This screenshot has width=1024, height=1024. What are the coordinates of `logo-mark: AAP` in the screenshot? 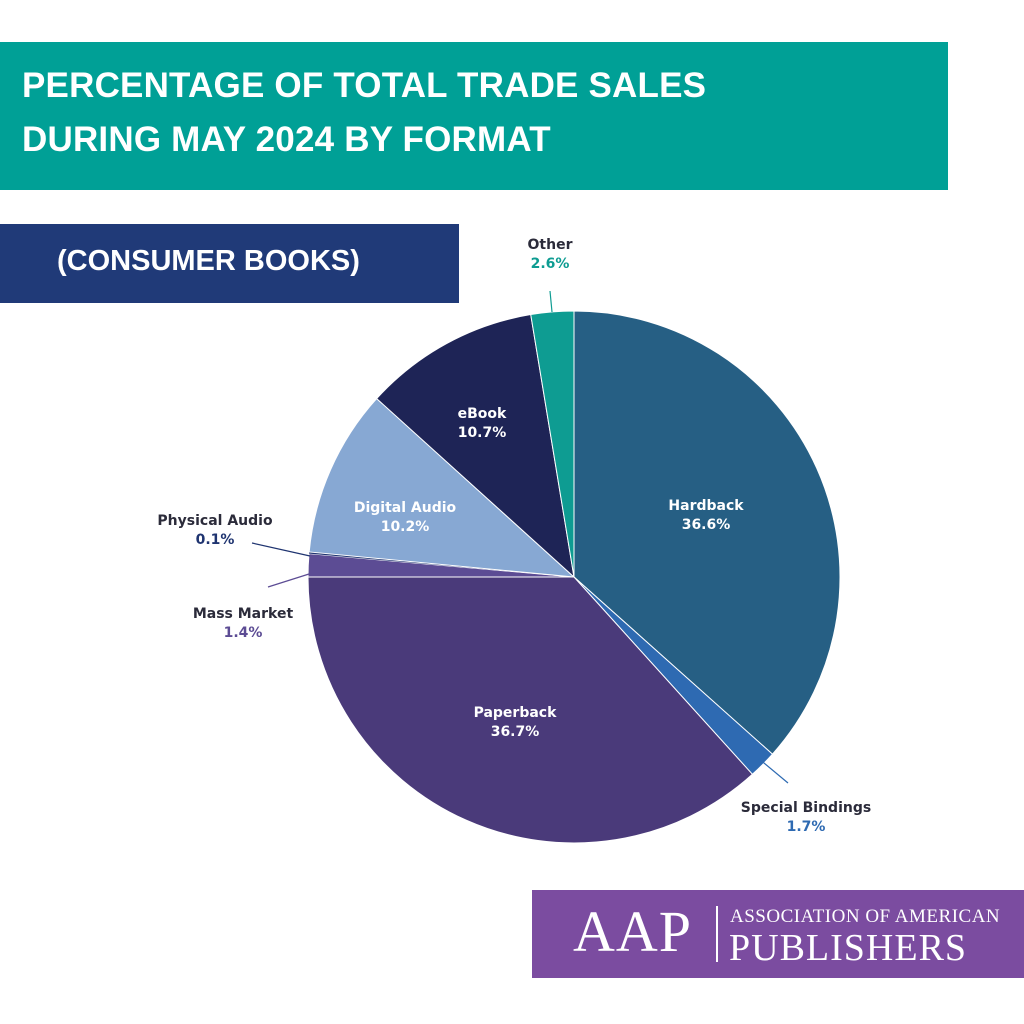 It's located at (633, 931).